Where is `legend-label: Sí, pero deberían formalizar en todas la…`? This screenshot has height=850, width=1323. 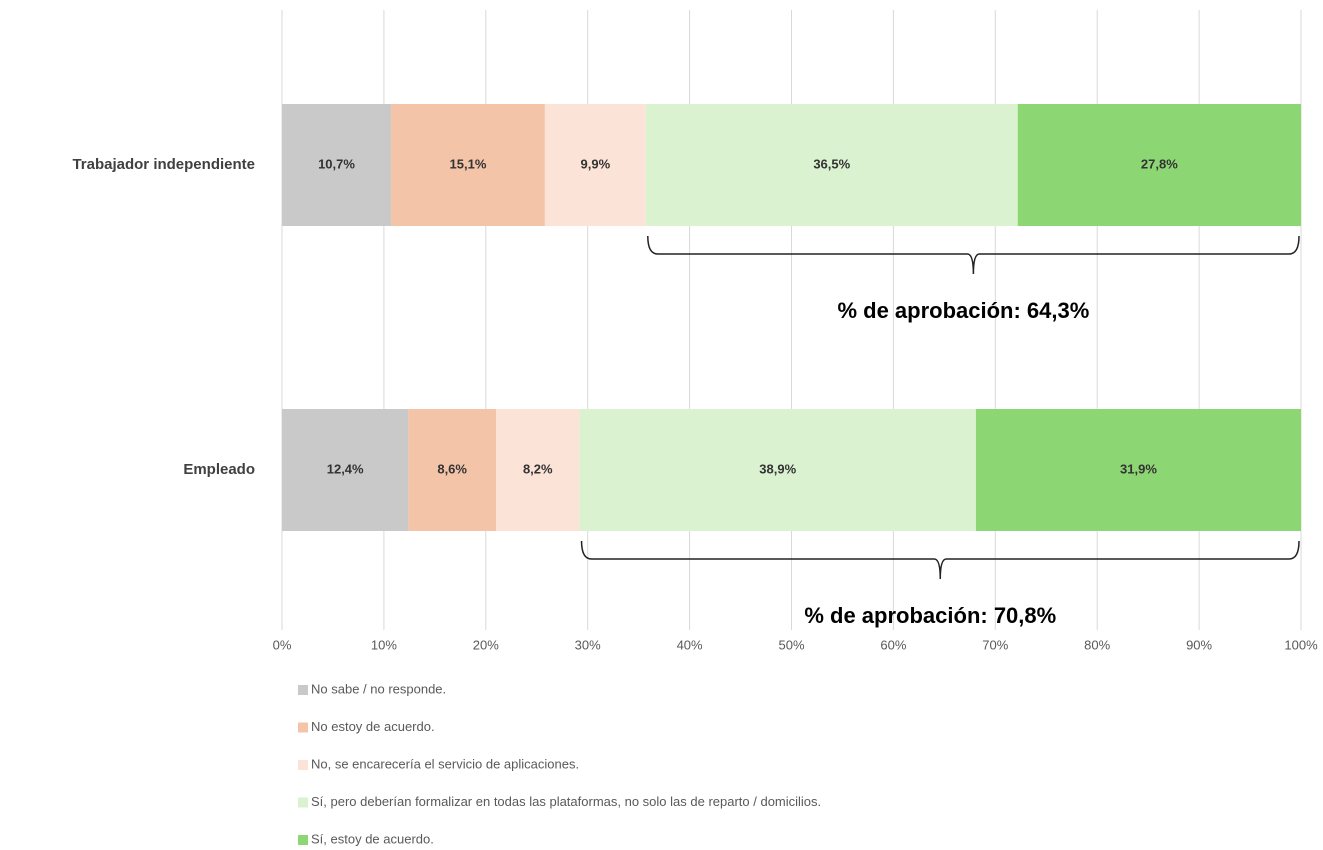
legend-label: Sí, pero deberían formalizar en todas la… is located at coordinates (566, 801).